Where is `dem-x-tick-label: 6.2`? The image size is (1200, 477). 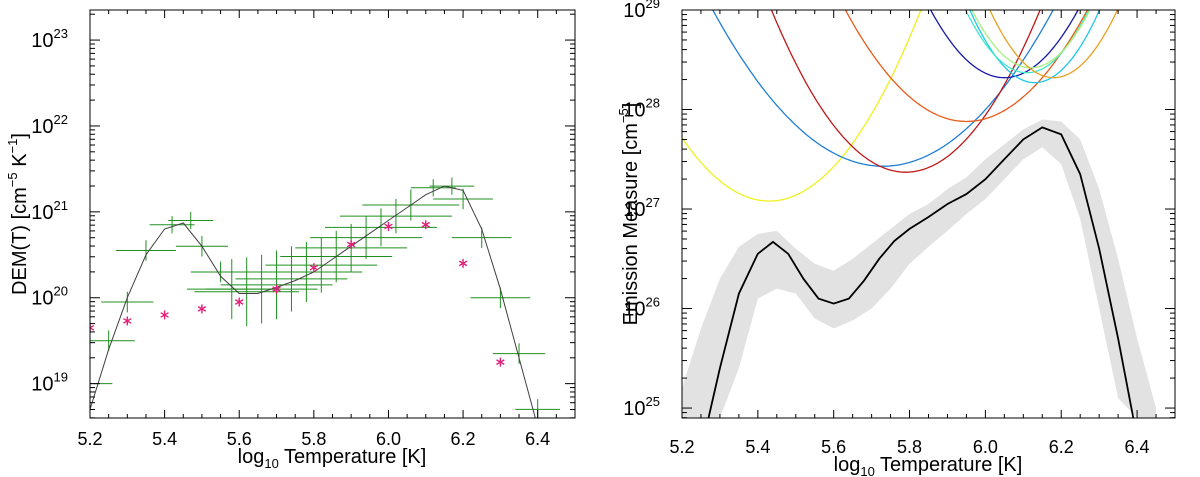 dem-x-tick-label: 6.2 is located at coordinates (463, 439).